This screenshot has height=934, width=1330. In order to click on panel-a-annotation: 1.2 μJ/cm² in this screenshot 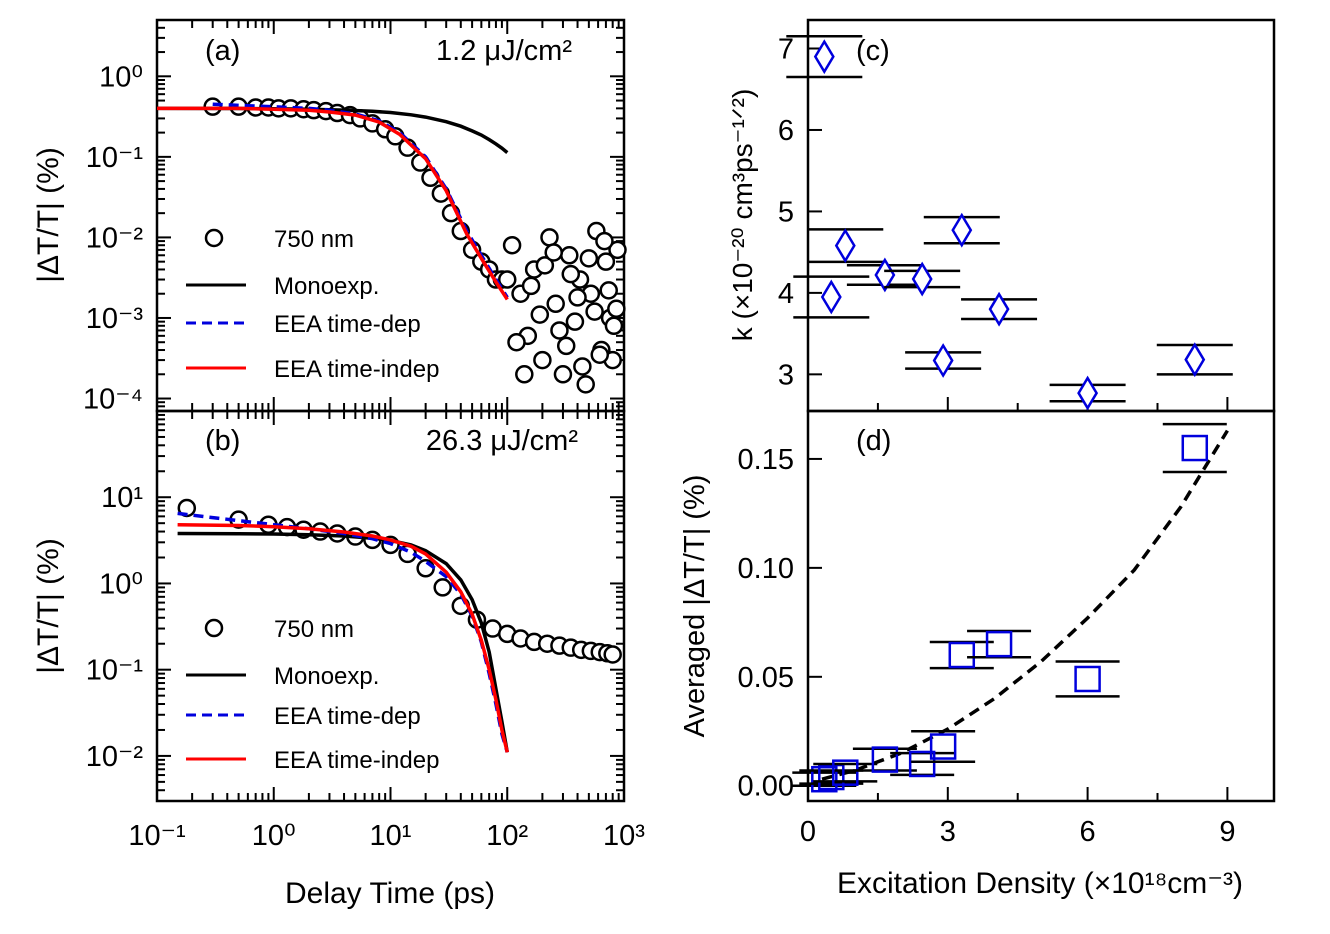, I will do `click(504, 51)`.